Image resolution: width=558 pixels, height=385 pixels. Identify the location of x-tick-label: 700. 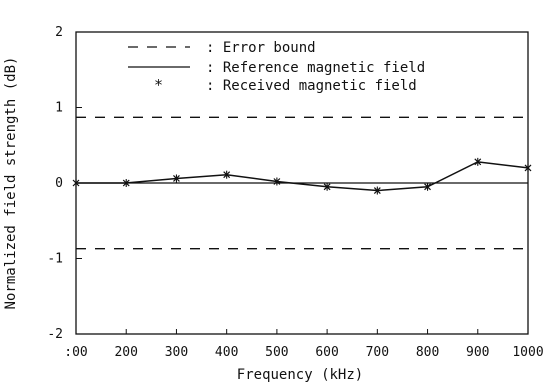
(377, 352).